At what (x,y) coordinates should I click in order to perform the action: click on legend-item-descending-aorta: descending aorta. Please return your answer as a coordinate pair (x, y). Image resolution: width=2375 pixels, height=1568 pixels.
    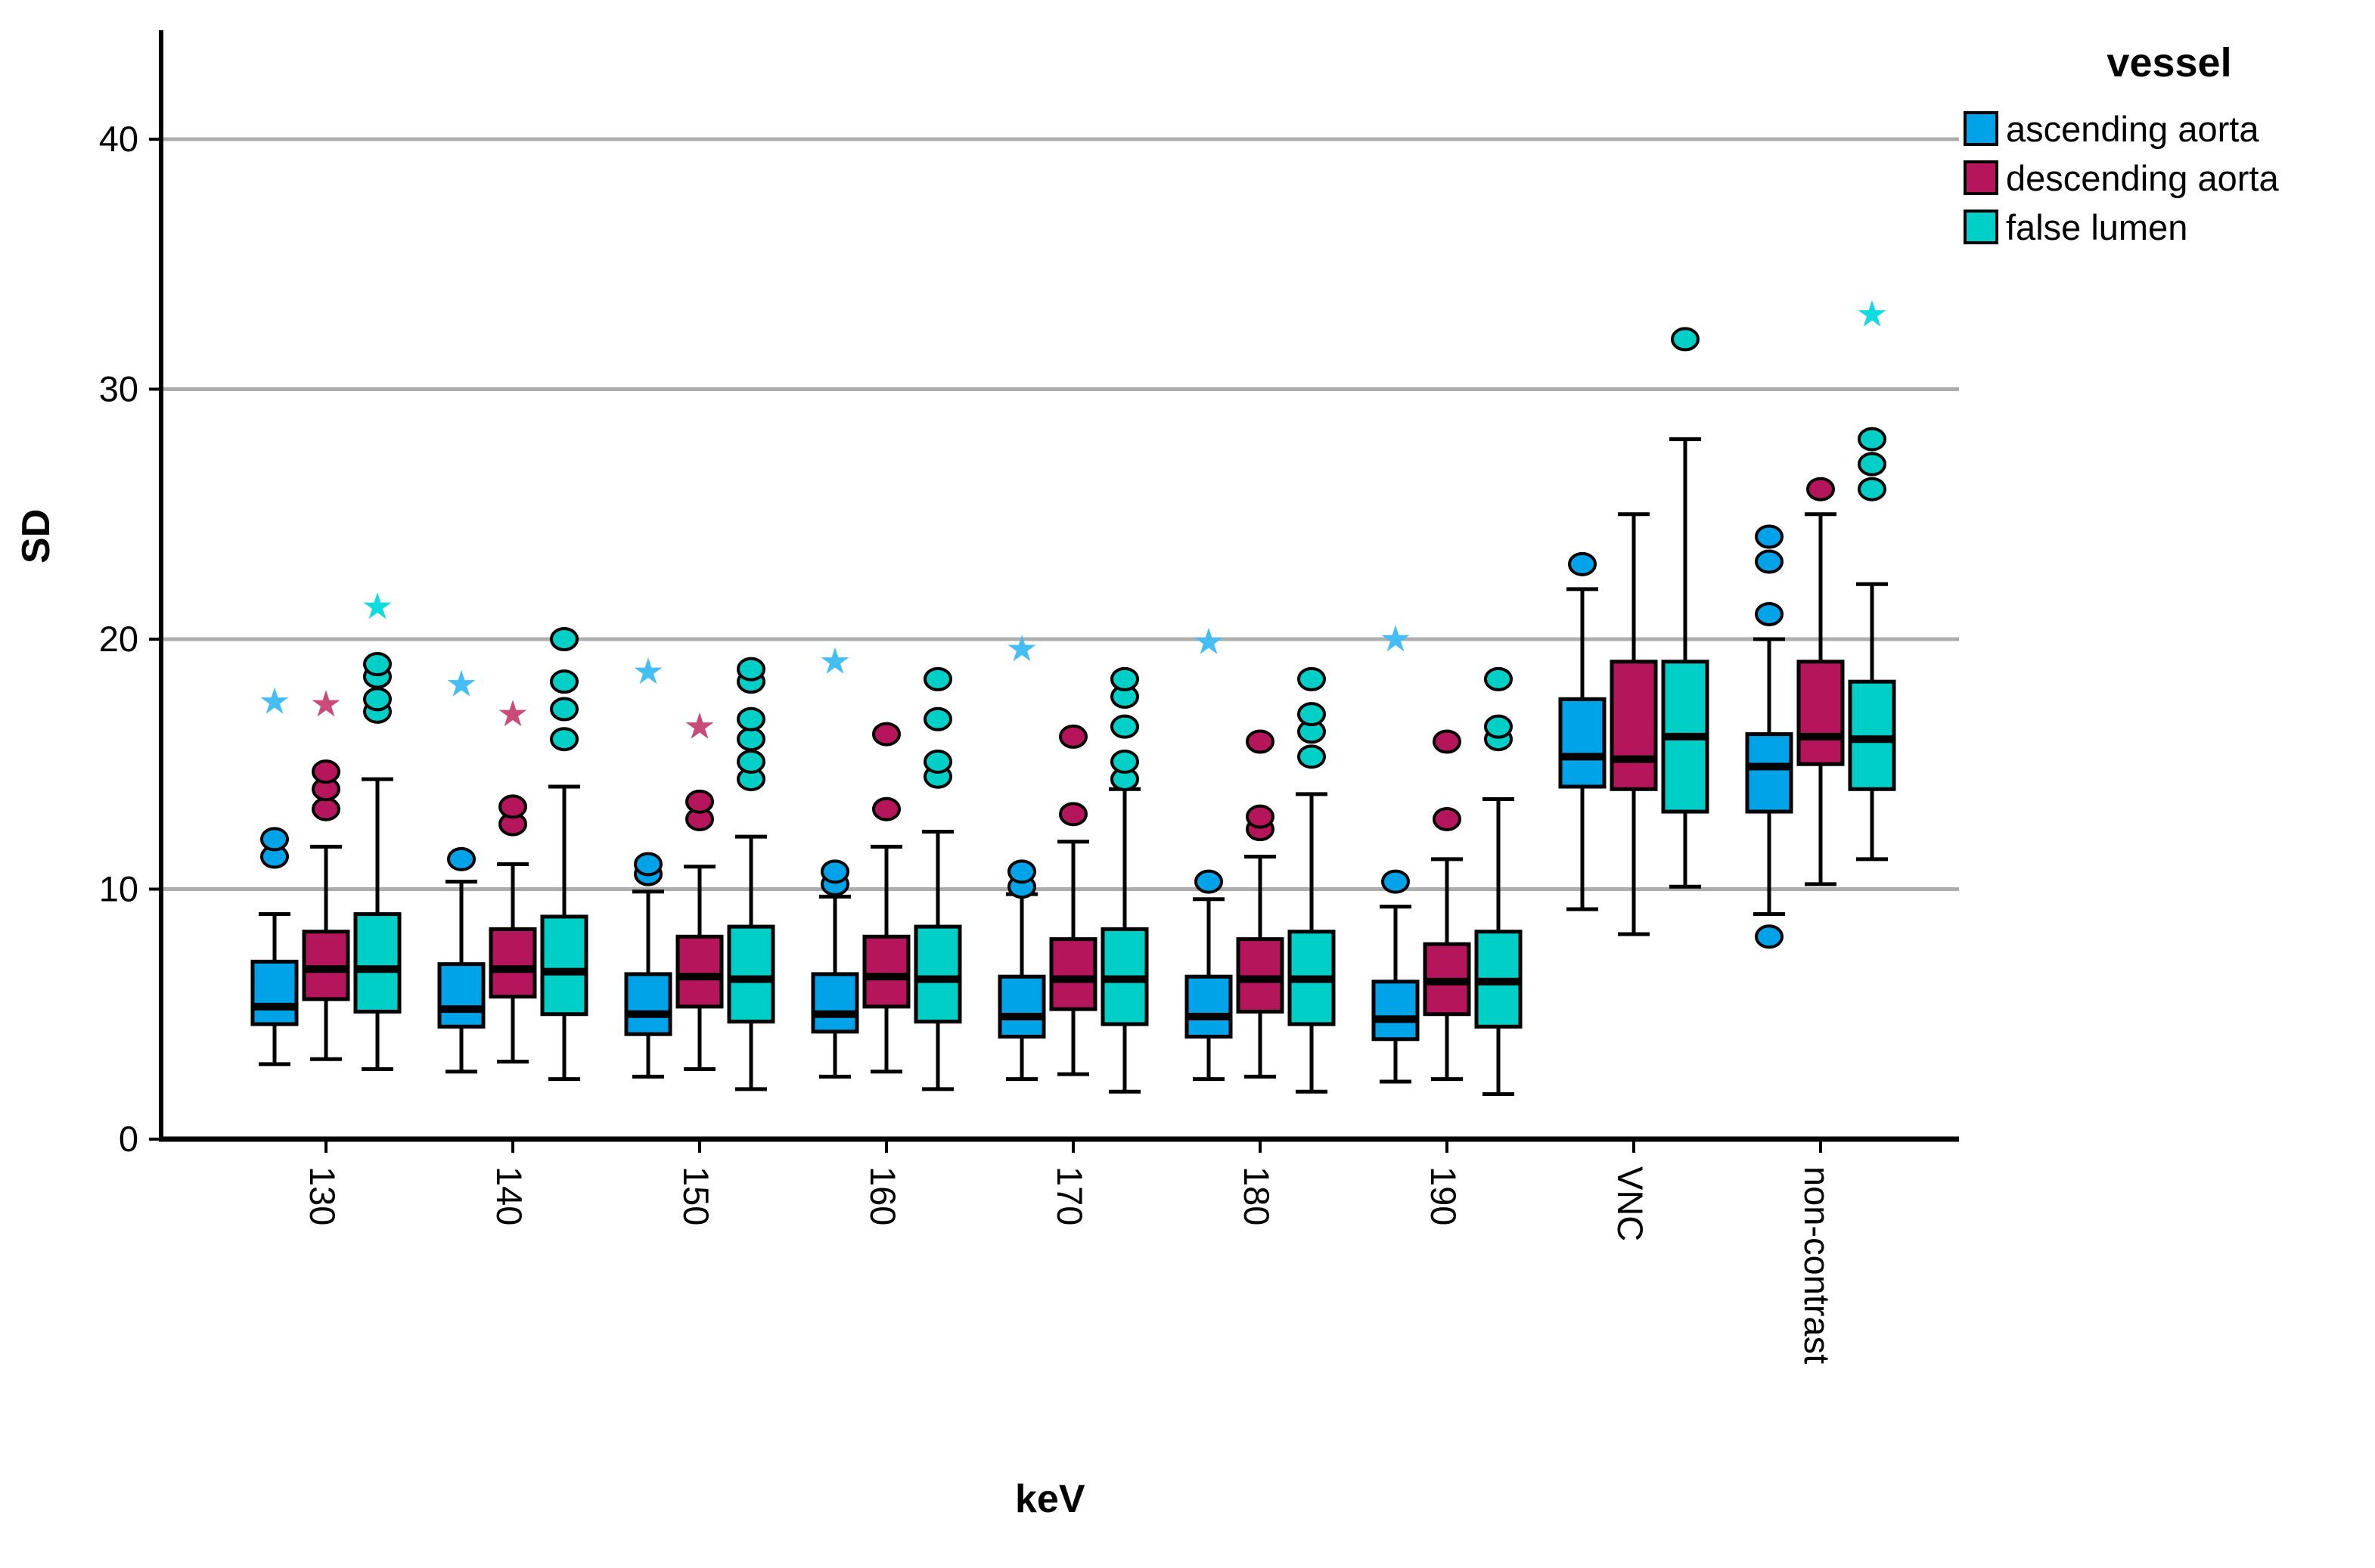
    Looking at the image, I should click on (2169, 178).